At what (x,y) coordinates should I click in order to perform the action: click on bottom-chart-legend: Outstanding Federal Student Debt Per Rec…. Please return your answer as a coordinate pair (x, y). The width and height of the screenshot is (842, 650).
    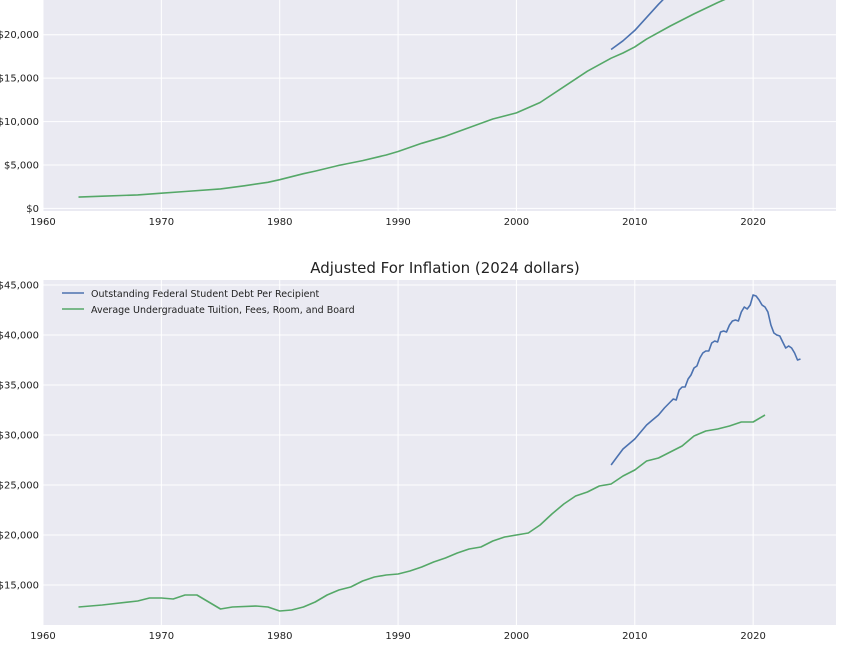
    Looking at the image, I should click on (208, 302).